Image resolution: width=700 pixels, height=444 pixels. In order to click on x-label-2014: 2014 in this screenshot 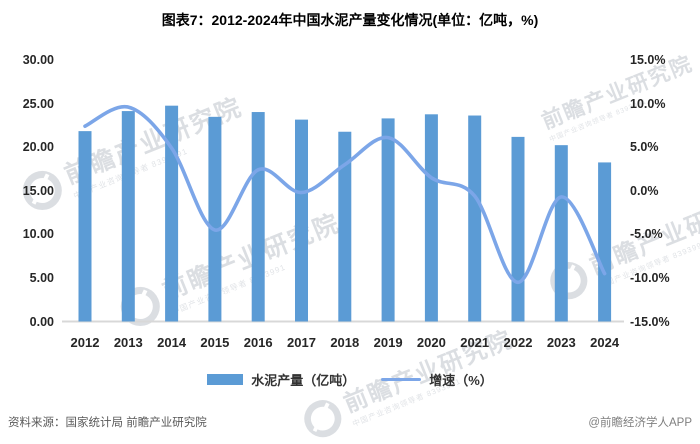, I will do `click(172, 342)`.